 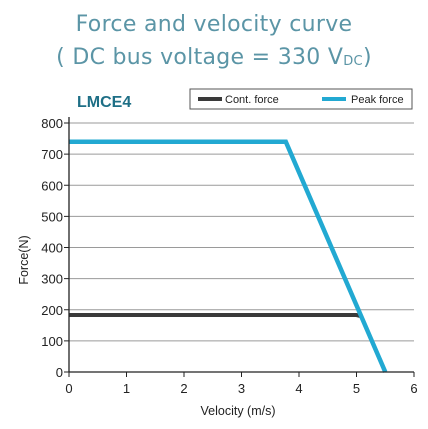 What do you see at coordinates (214, 24) in the screenshot?
I see `chart-title: Force and velocity curve` at bounding box center [214, 24].